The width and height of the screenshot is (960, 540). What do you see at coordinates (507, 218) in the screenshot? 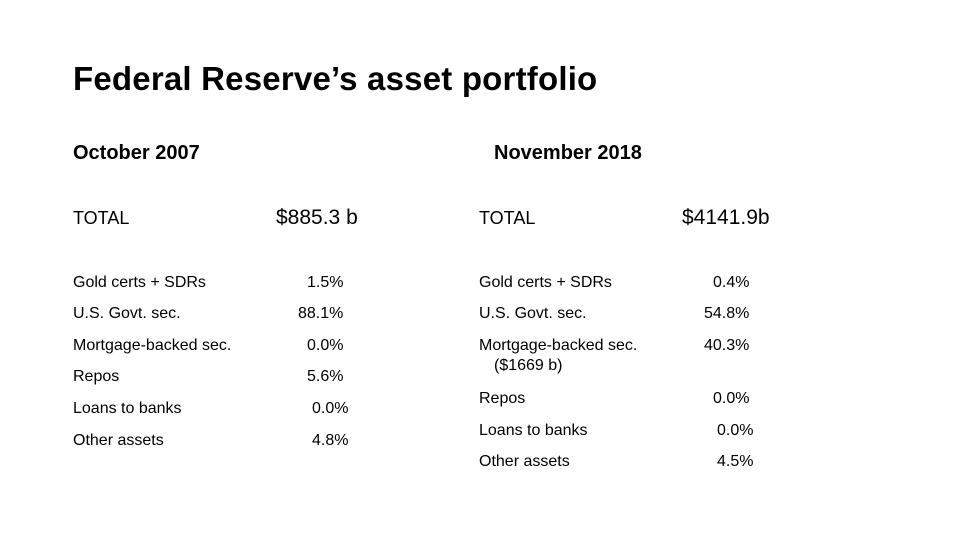
I see `right-total-label: TOTAL` at bounding box center [507, 218].